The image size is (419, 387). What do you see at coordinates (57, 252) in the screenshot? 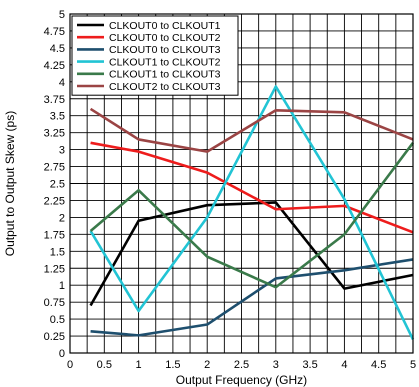
I see `y-tick-label: 1.5` at bounding box center [57, 252].